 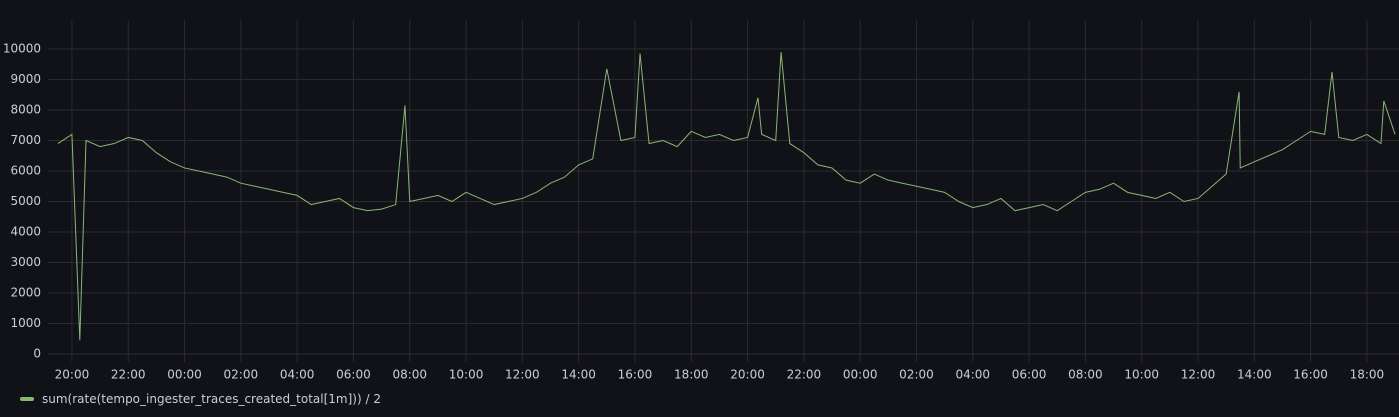 What do you see at coordinates (25, 110) in the screenshot?
I see `y-tick-label: 8000` at bounding box center [25, 110].